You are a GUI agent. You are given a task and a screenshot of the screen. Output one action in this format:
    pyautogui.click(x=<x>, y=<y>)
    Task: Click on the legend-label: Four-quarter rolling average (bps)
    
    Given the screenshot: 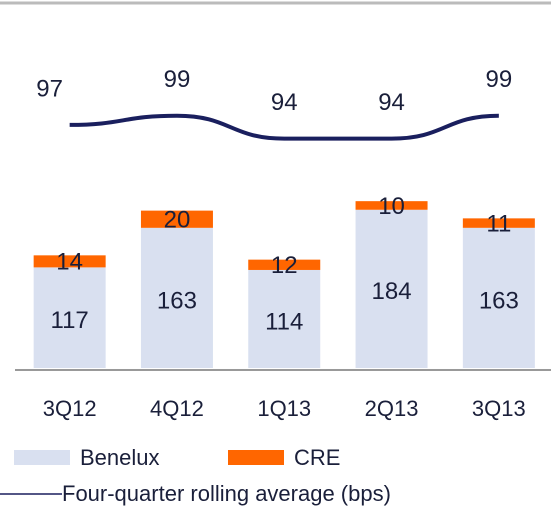 What is the action you would take?
    pyautogui.click(x=226, y=493)
    